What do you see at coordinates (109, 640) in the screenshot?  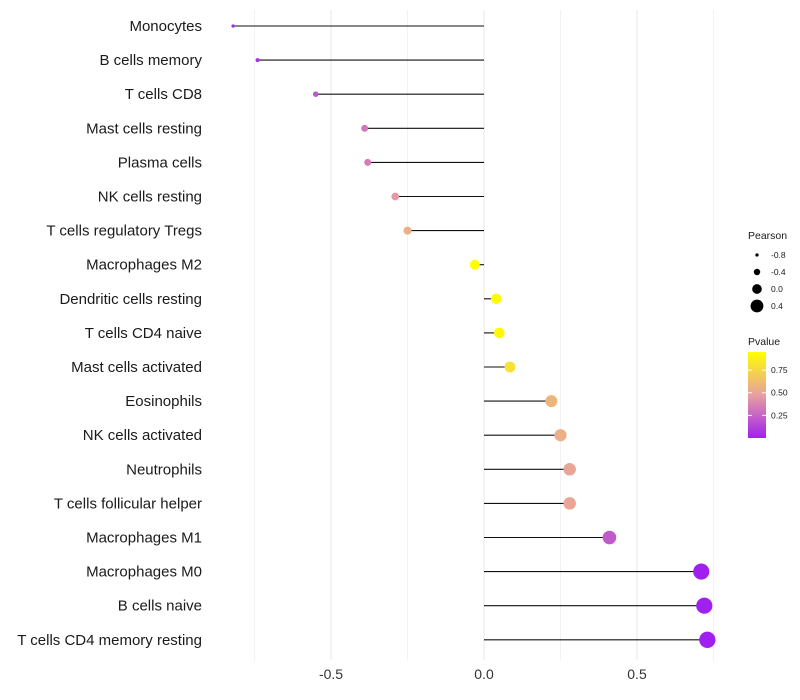 I see `category-label: T cells CD4 memory resting` at bounding box center [109, 640].